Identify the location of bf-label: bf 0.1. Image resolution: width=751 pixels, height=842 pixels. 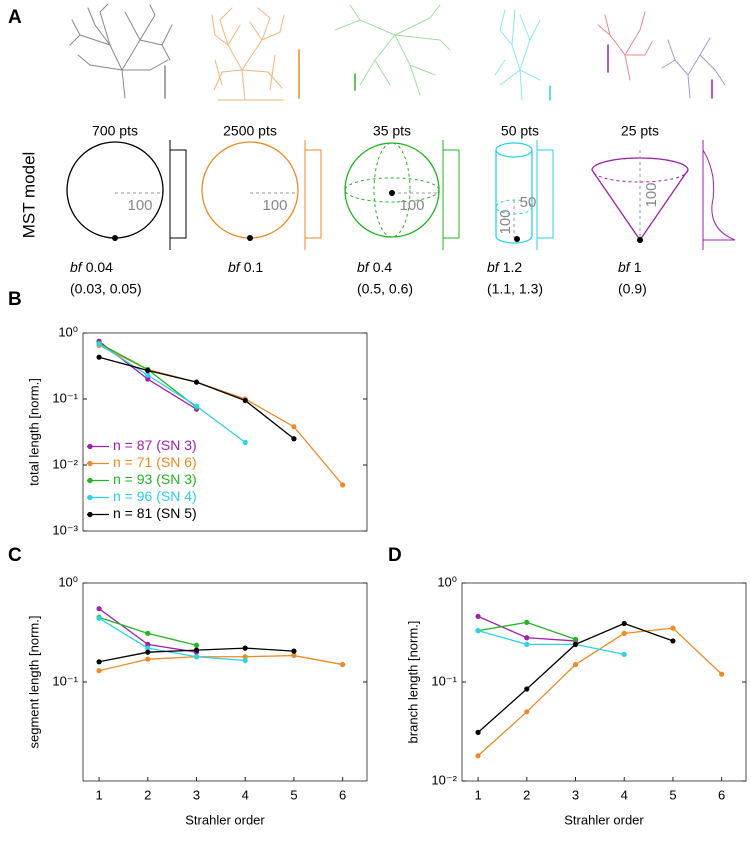
(245, 267).